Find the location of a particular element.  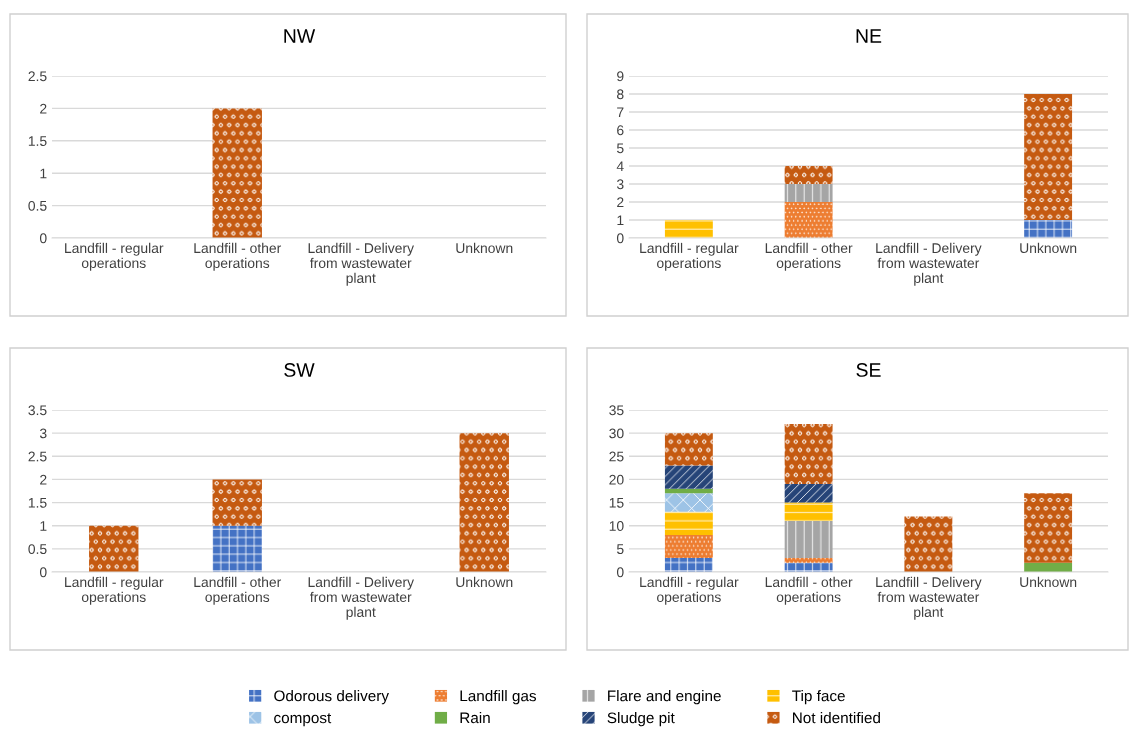

legend-label: Not identified is located at coordinates (836, 718).